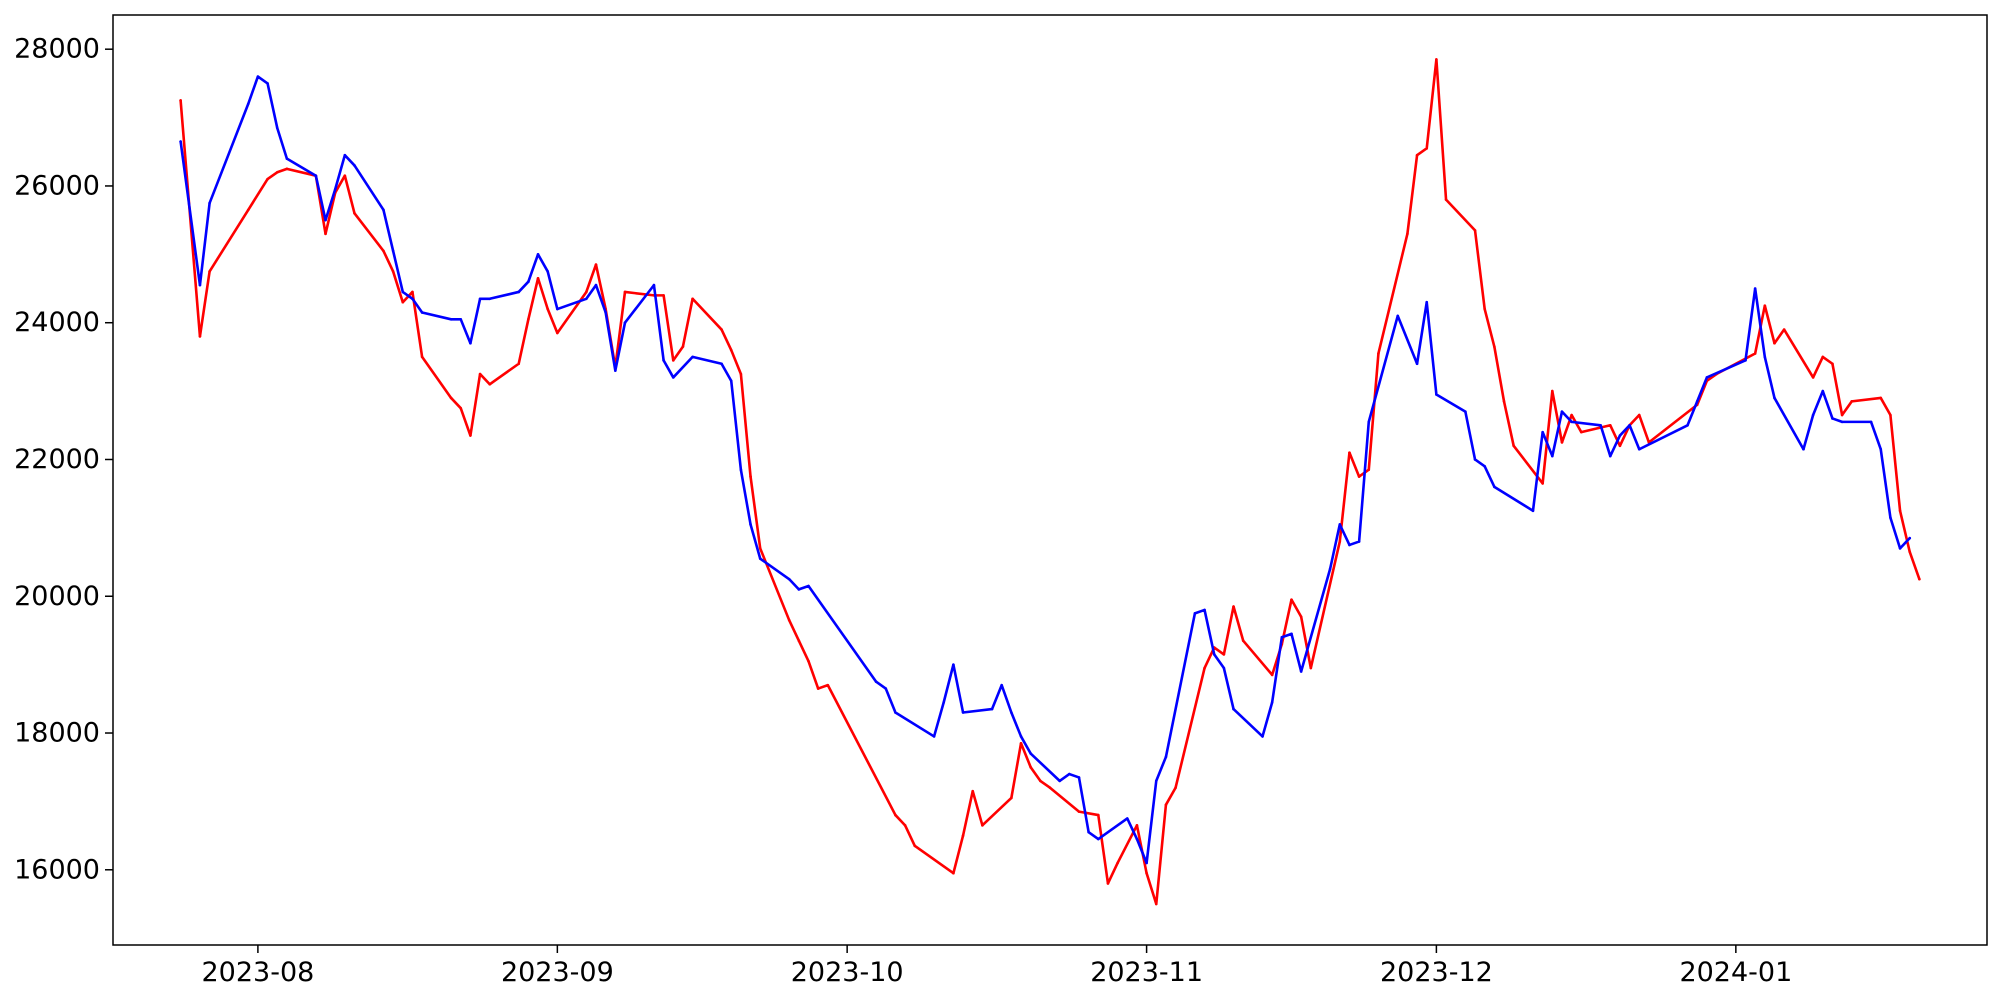 This screenshot has height=1000, width=2000. What do you see at coordinates (57, 869) in the screenshot?
I see `y-tick-label: 16000` at bounding box center [57, 869].